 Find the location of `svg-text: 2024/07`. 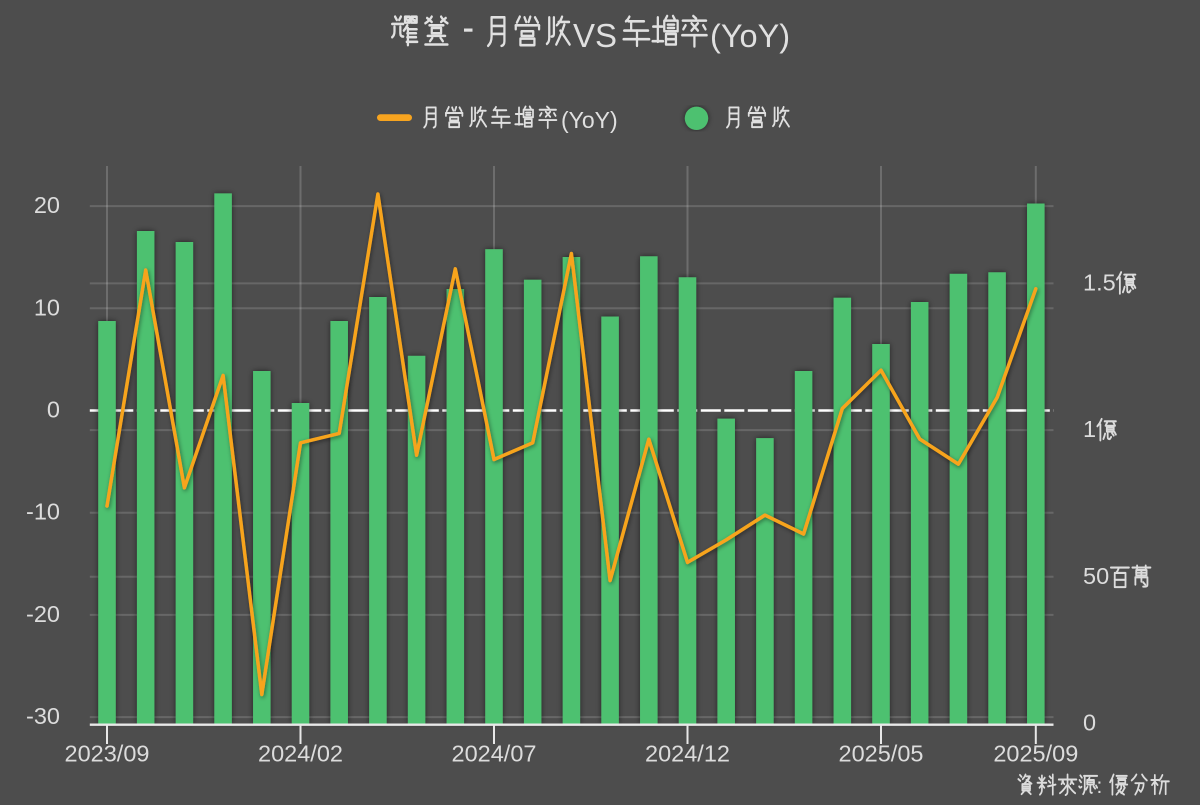

svg-text: 2024/07 is located at coordinates (494, 754).